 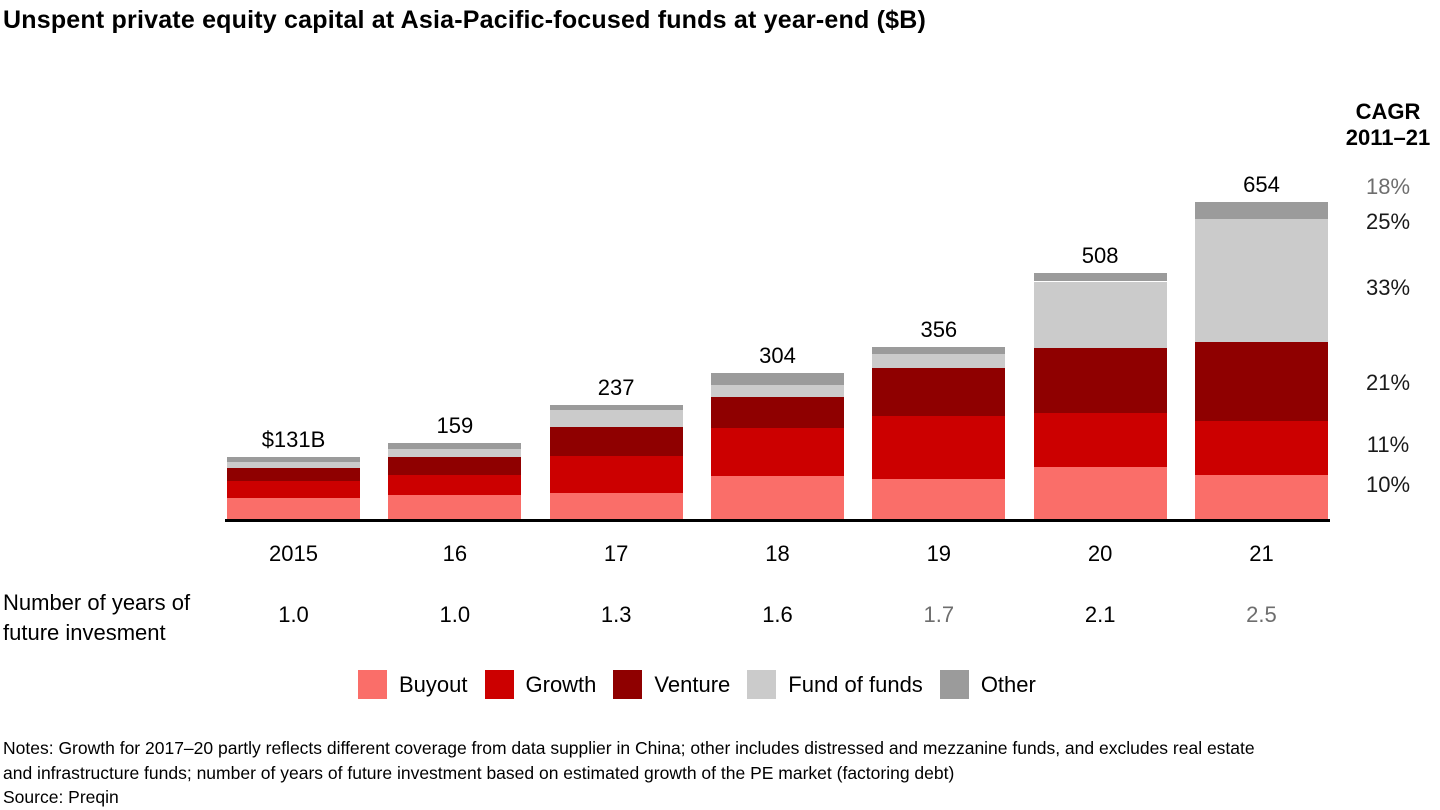 What do you see at coordinates (692, 684) in the screenshot?
I see `legend-label: Venture` at bounding box center [692, 684].